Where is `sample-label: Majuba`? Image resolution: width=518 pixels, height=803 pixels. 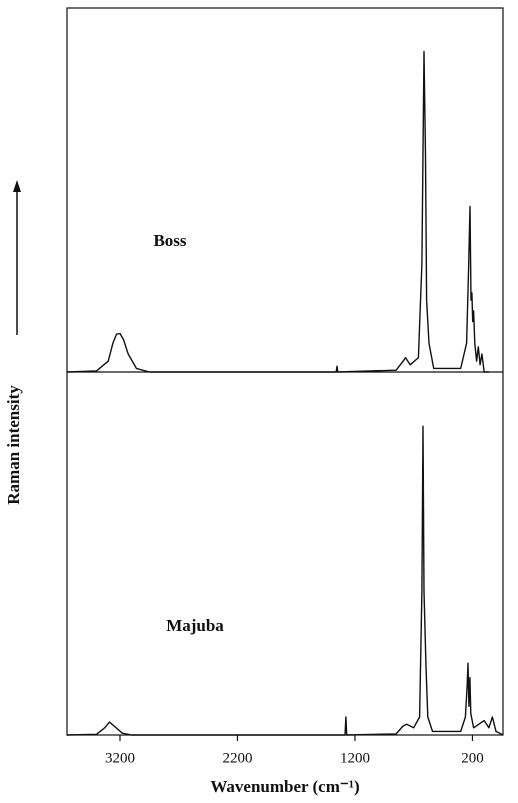 sample-label: Majuba is located at coordinates (195, 625).